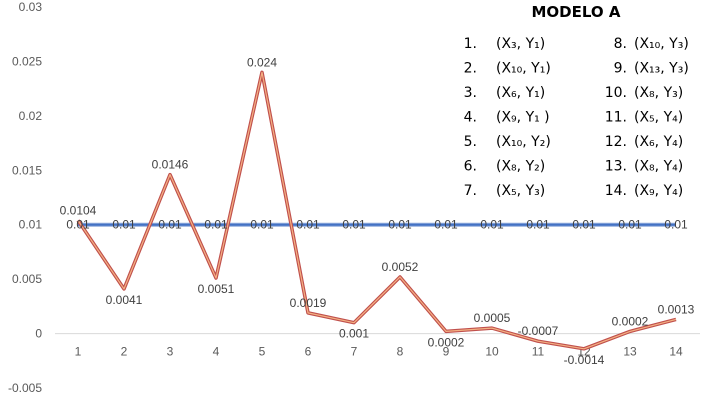  Describe the element at coordinates (470, 93) in the screenshot. I see `legend-item-number: 3.` at that location.